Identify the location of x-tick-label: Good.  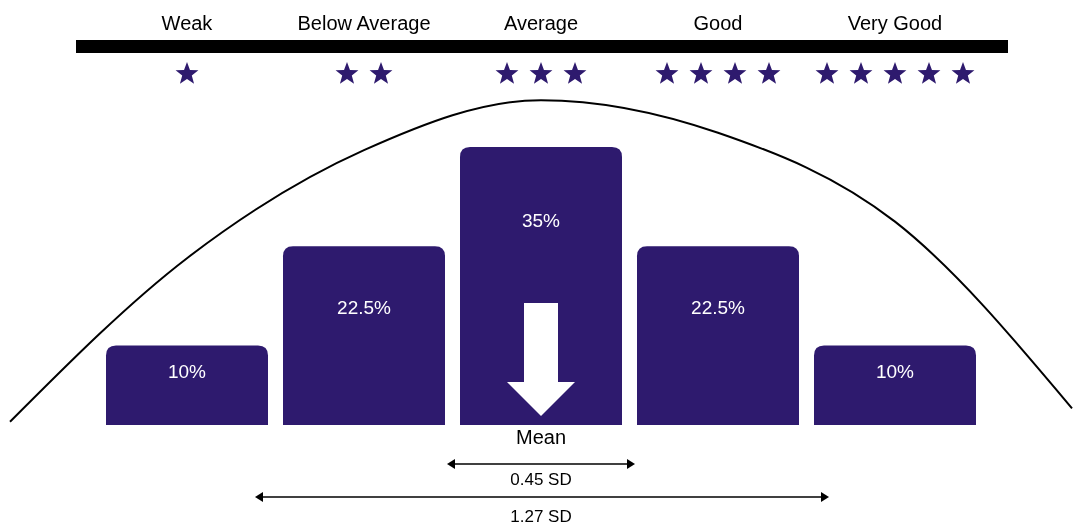
(718, 23).